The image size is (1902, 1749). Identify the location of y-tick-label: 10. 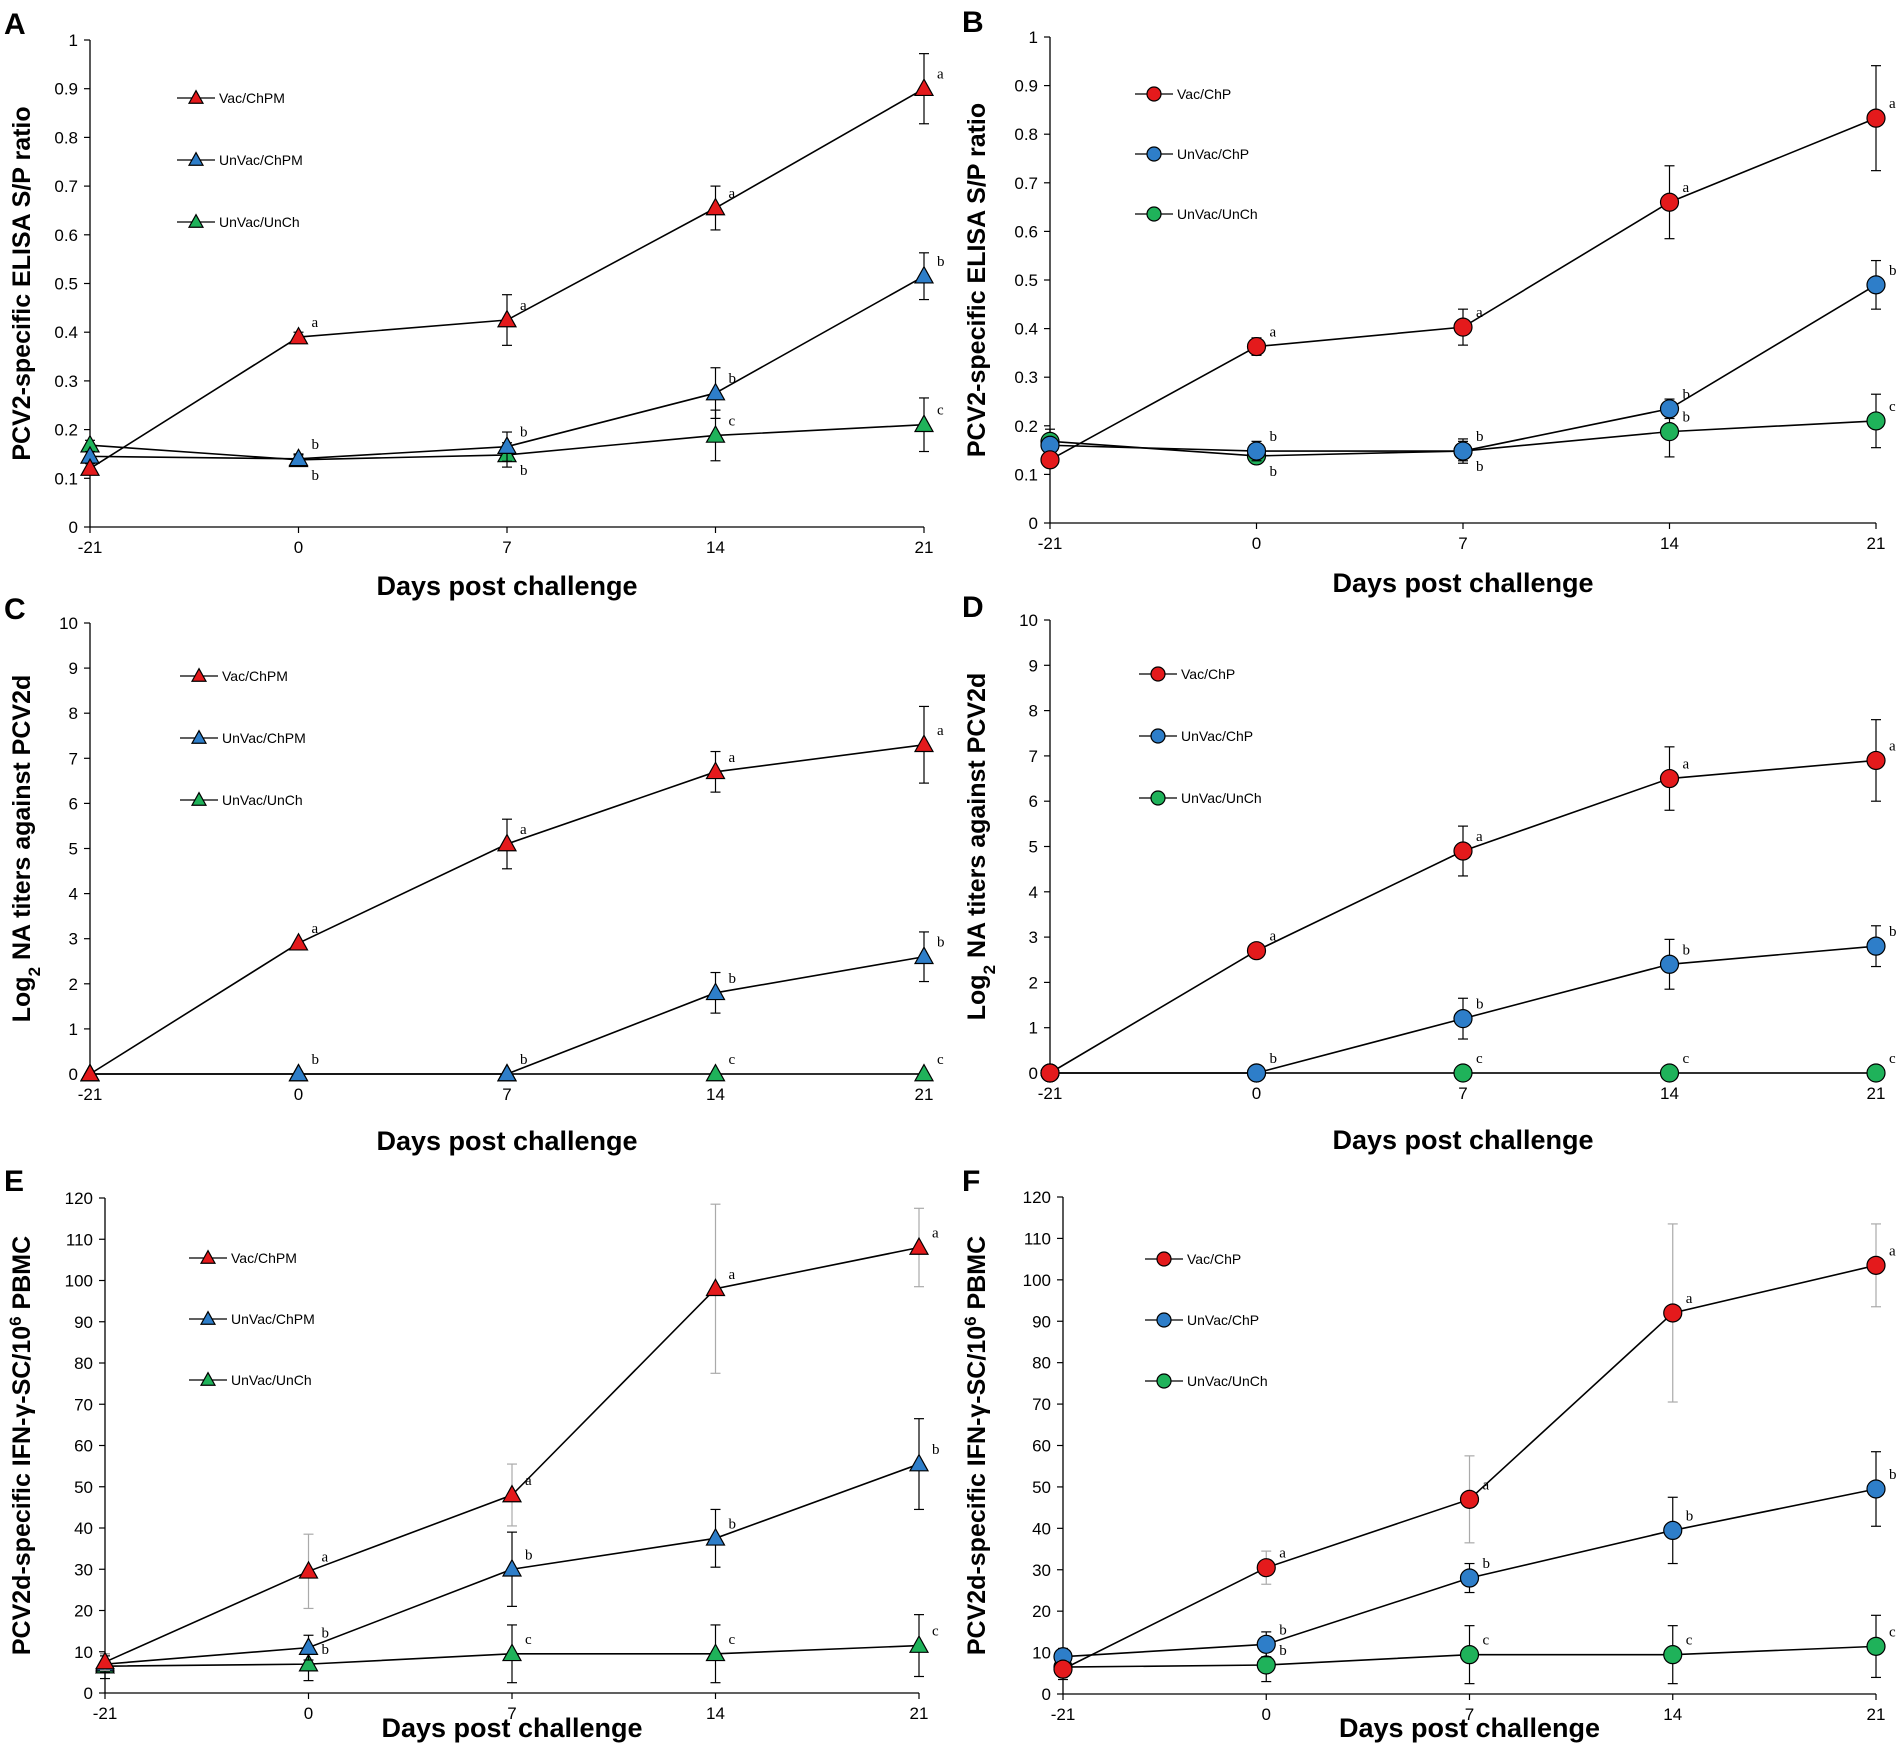
(1041, 1653).